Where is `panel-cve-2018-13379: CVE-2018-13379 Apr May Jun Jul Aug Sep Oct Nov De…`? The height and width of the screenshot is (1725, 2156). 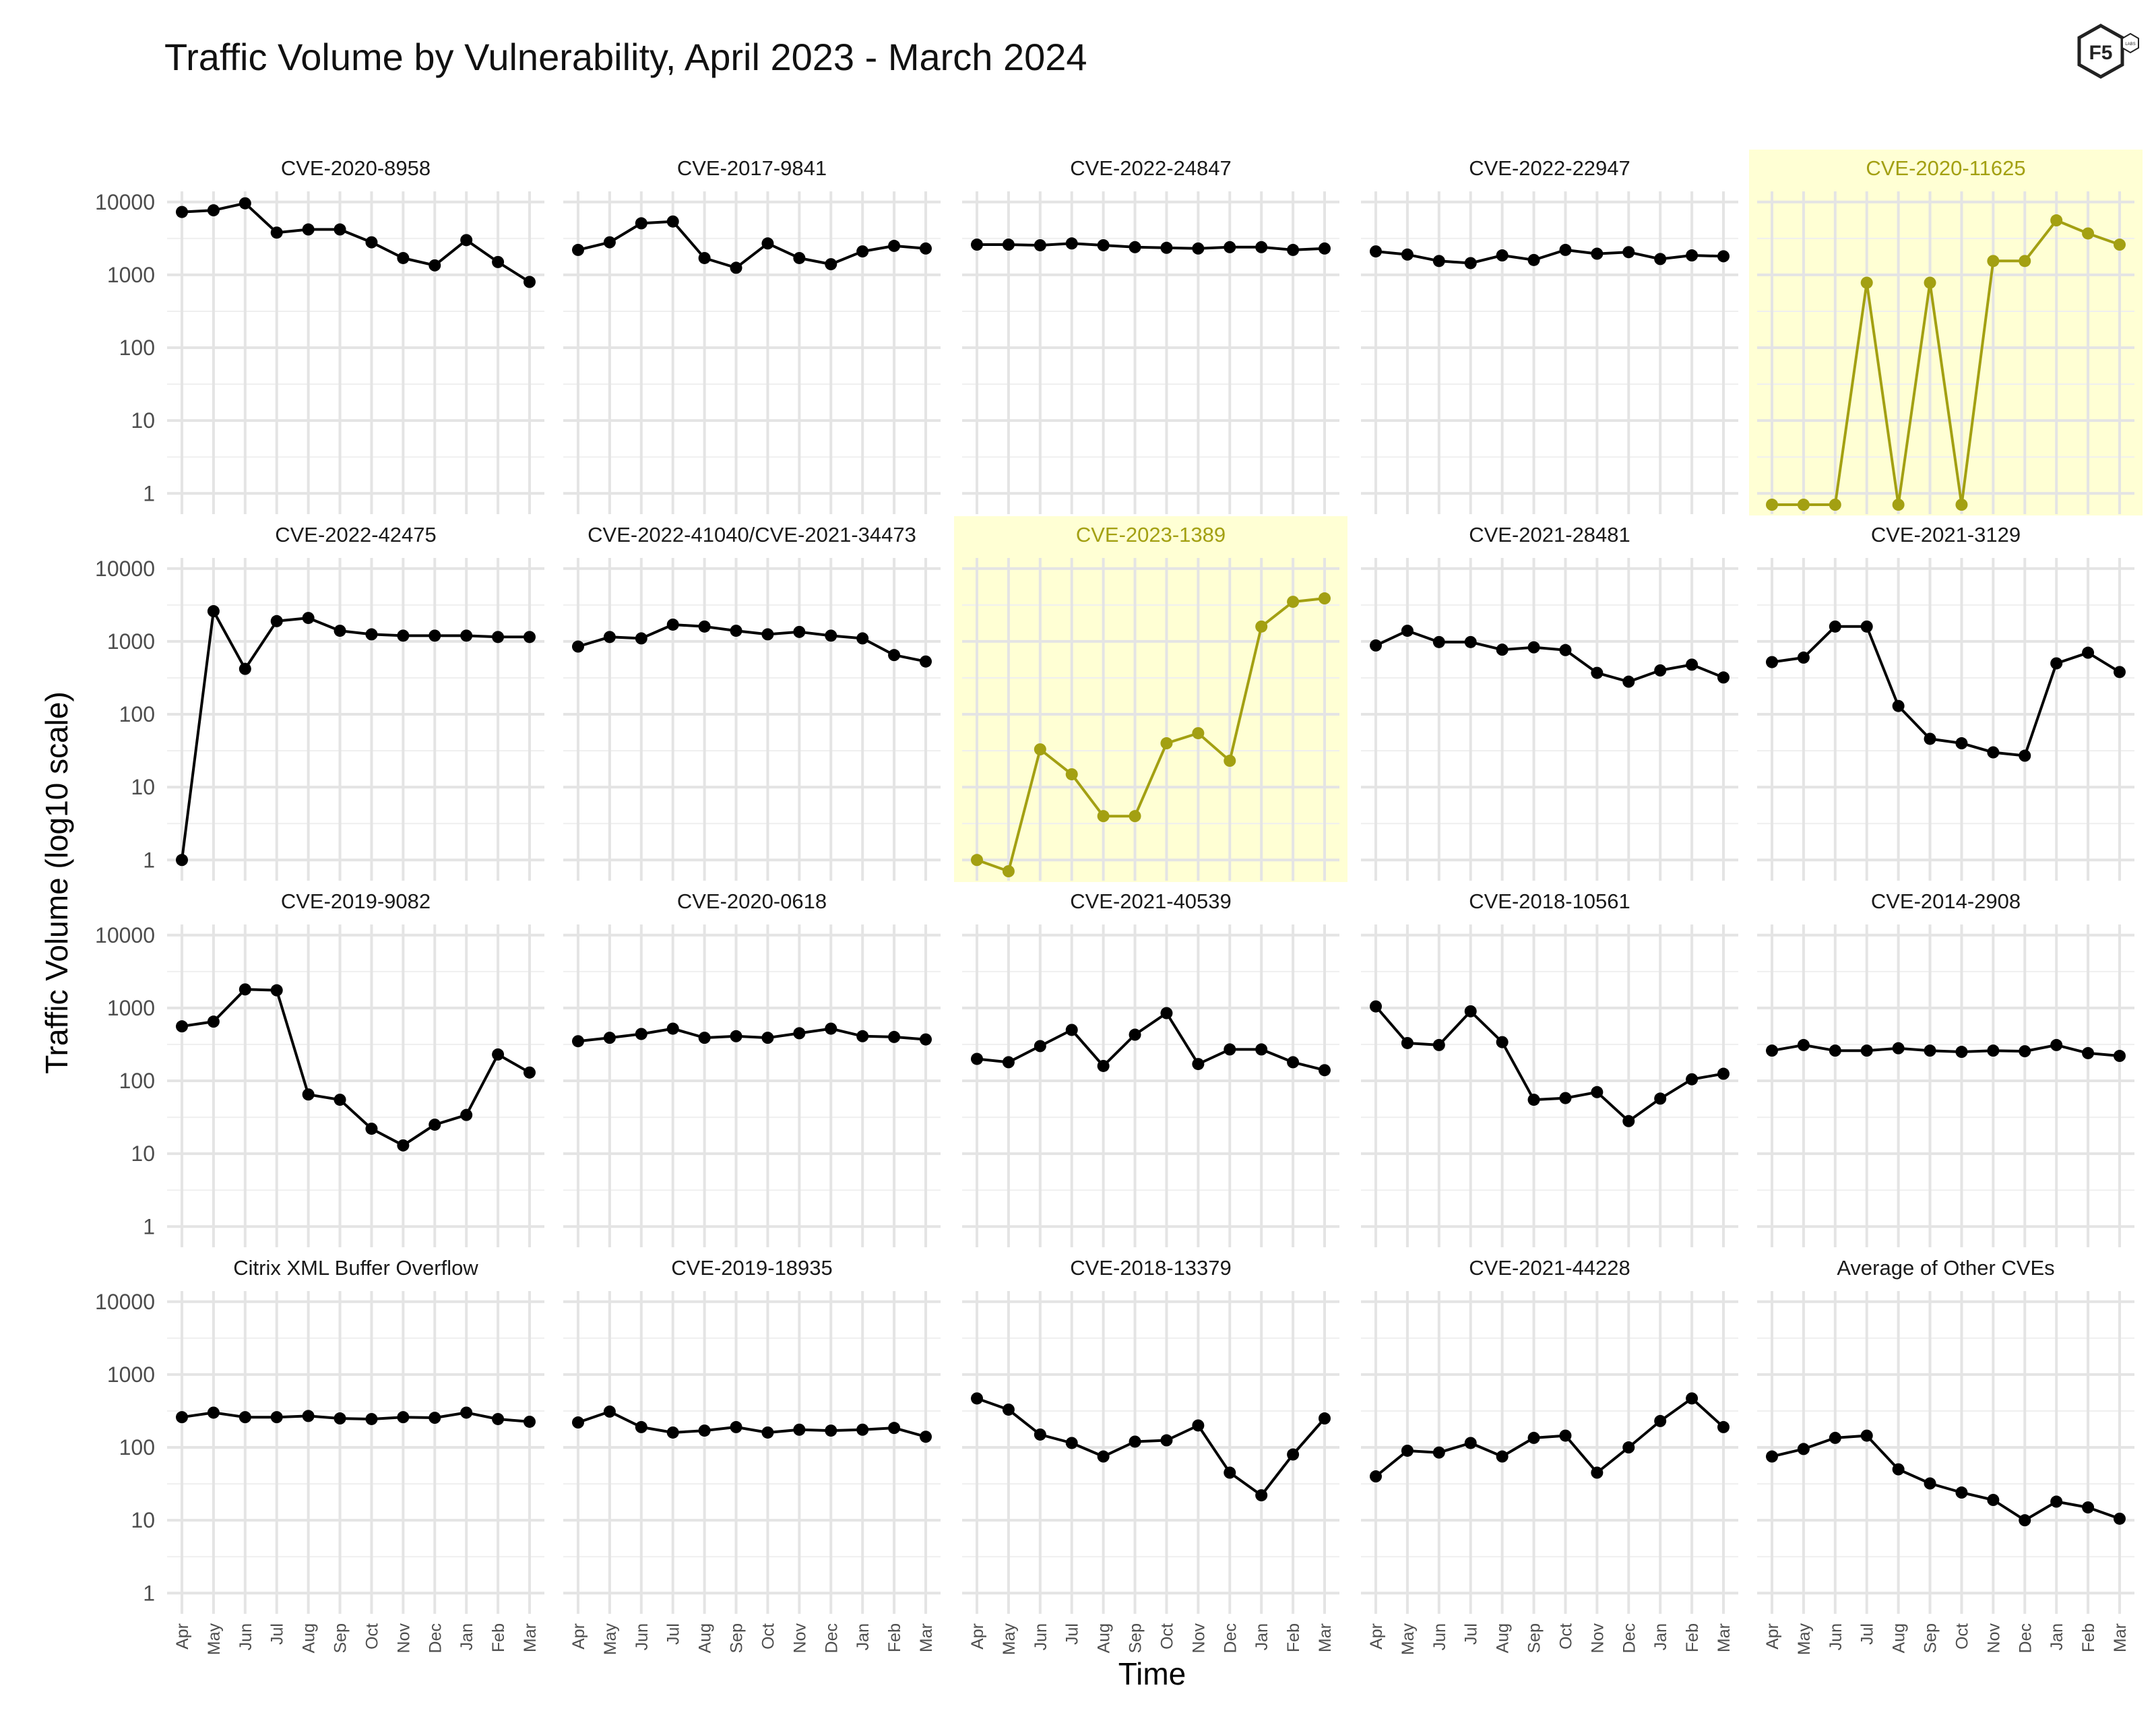
panel-cve-2018-13379: CVE-2018-13379 Apr May Jun Jul Aug Sep Oct Nov De… is located at coordinates (1150, 1455).